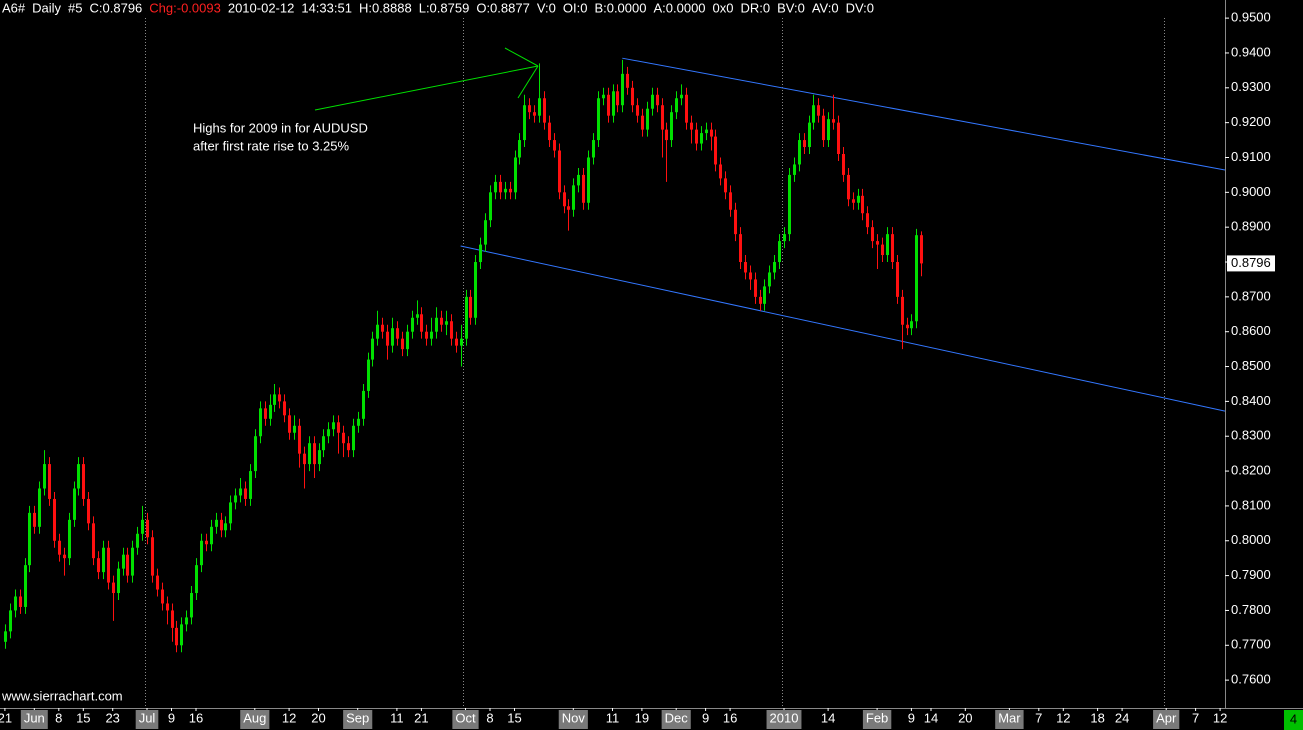  Describe the element at coordinates (521, 57) in the screenshot. I see `arrow-head` at that location.